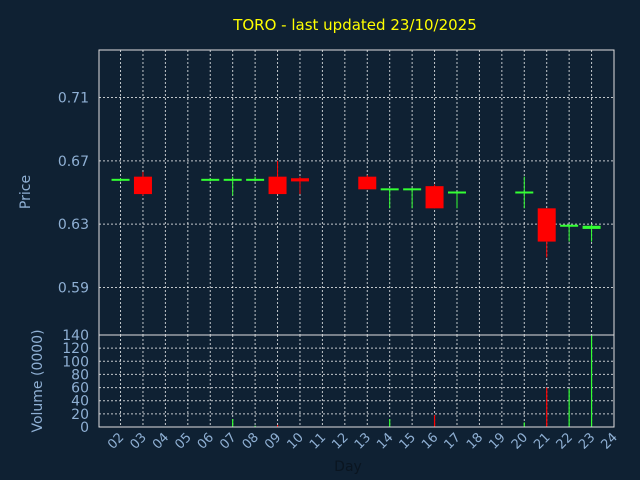 The image size is (640, 480). Describe the element at coordinates (354, 25) in the screenshot. I see `chart-title: TORO - last updated 23/10/2025` at that location.